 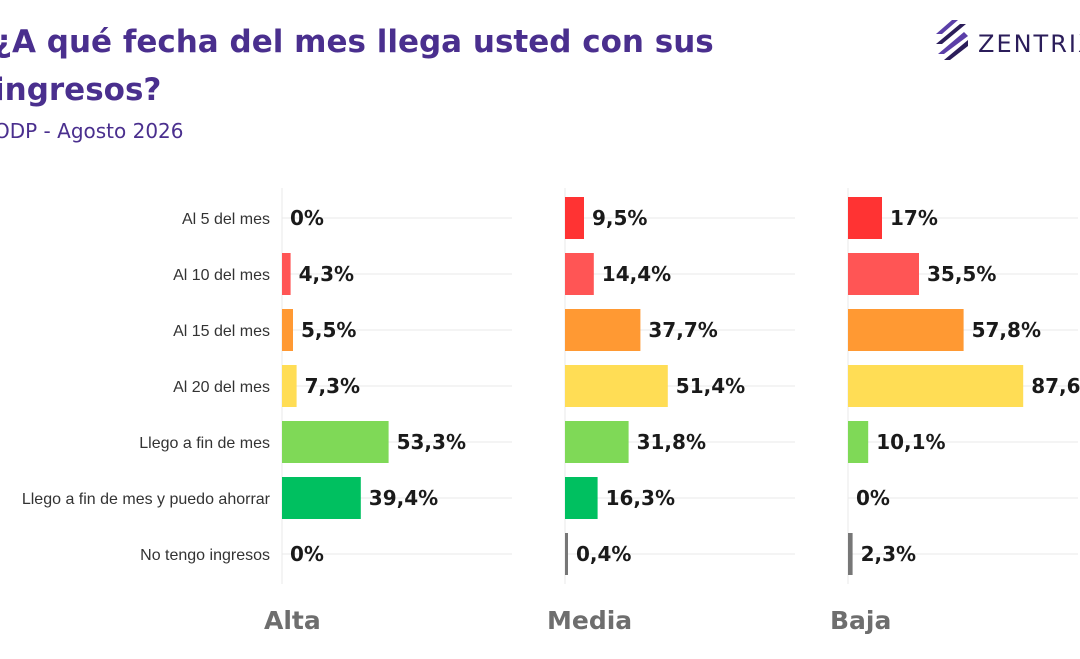 What do you see at coordinates (682, 330) in the screenshot?
I see `data-label: 37,7%` at bounding box center [682, 330].